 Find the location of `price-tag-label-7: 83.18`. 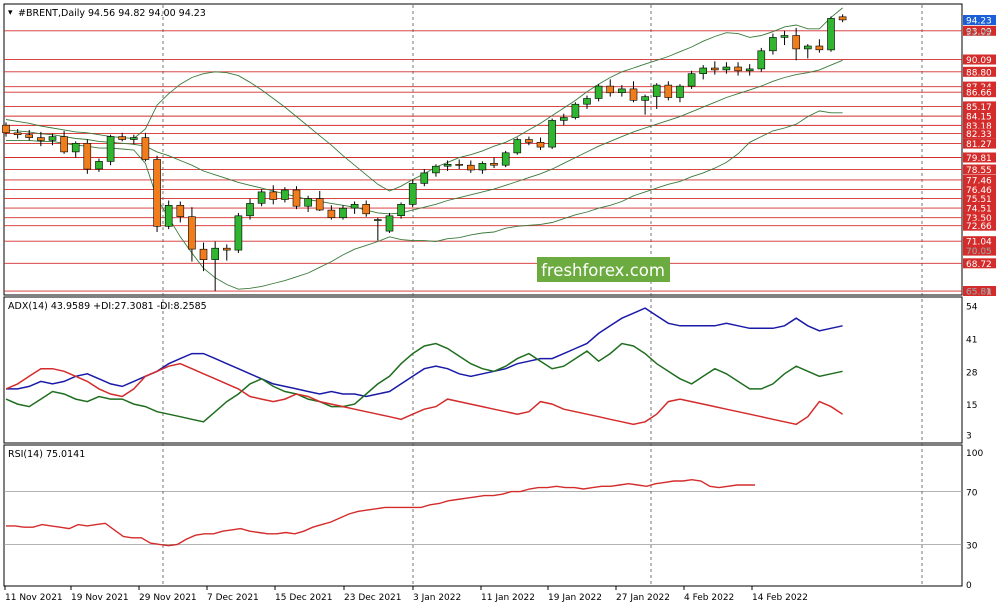

price-tag-label-7: 83.18 is located at coordinates (979, 127).